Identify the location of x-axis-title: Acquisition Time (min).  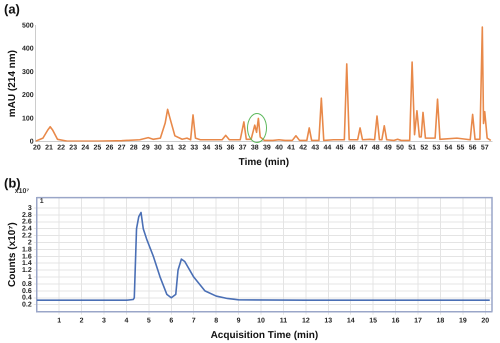
(264, 335).